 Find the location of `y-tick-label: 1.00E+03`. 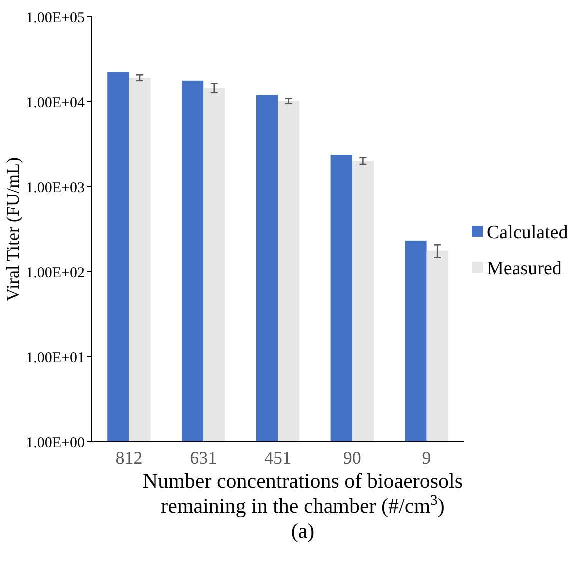

y-tick-label: 1.00E+03 is located at coordinates (55, 188).